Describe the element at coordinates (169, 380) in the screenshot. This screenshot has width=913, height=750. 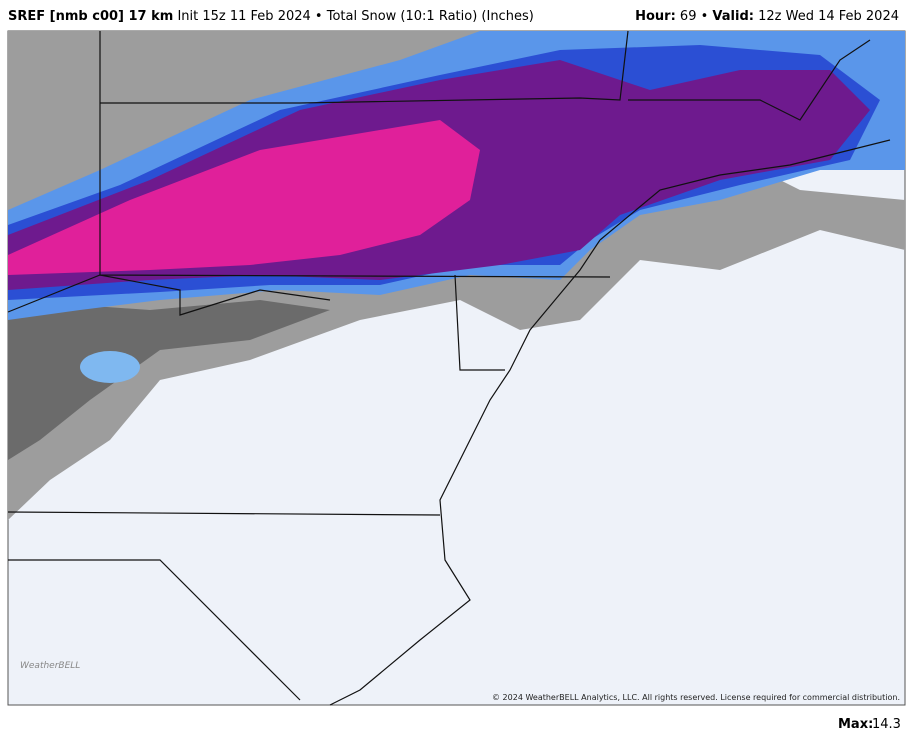
I see `band-darkgray` at that location.